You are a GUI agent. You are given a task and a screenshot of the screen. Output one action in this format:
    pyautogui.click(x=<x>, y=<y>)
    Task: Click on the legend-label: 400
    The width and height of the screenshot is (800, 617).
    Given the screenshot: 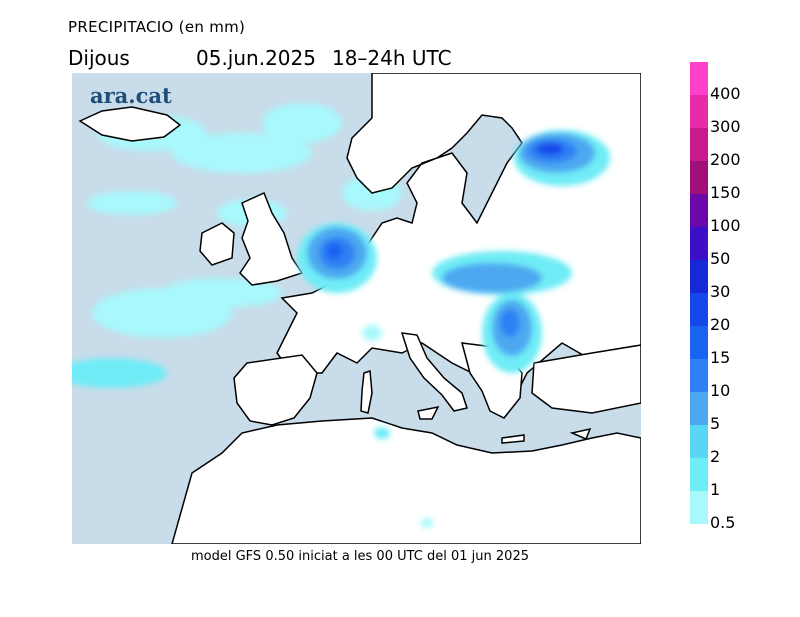 What is the action you would take?
    pyautogui.click(x=725, y=93)
    